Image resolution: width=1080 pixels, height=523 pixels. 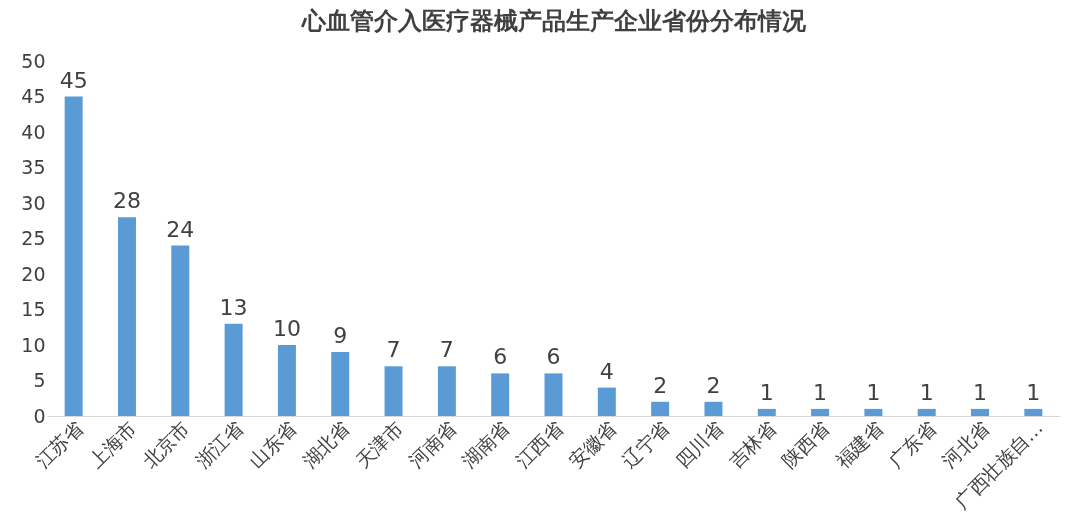 I want to click on x-tick-label: 天津市, so click(x=379, y=444).